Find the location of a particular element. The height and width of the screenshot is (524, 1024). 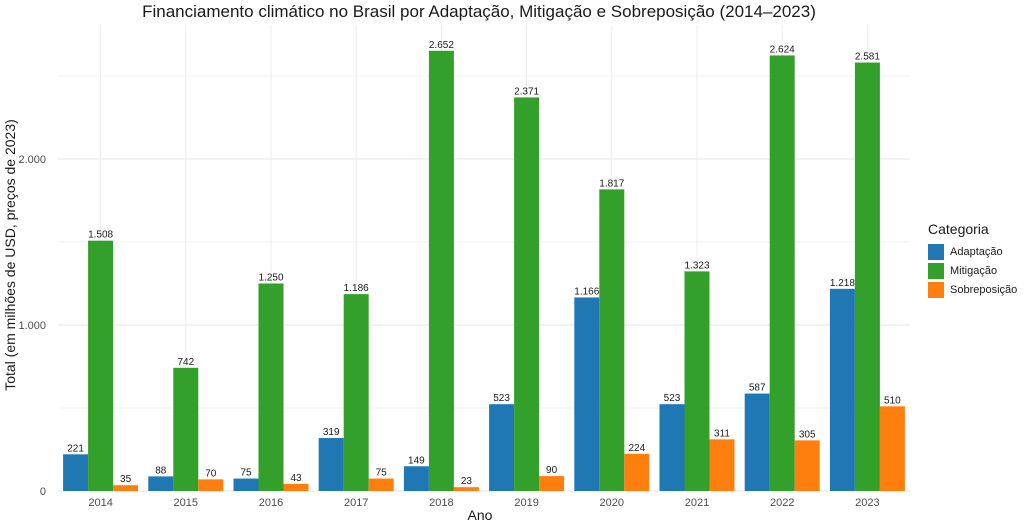

data-label: 1.166 is located at coordinates (586, 291).